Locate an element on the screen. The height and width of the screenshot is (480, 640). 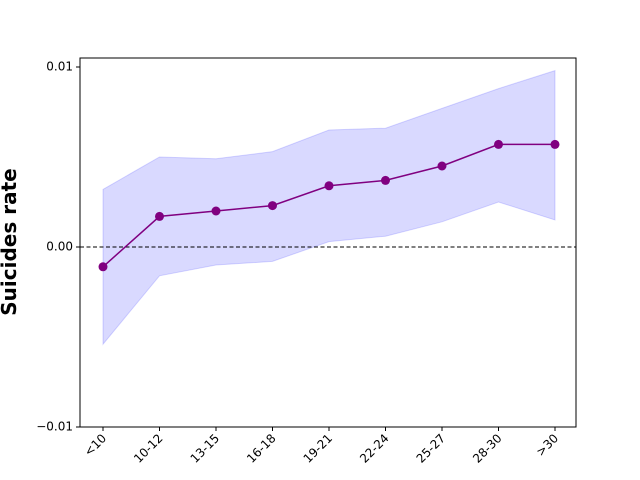
y-tick-label: −0.01 is located at coordinates (54, 427).